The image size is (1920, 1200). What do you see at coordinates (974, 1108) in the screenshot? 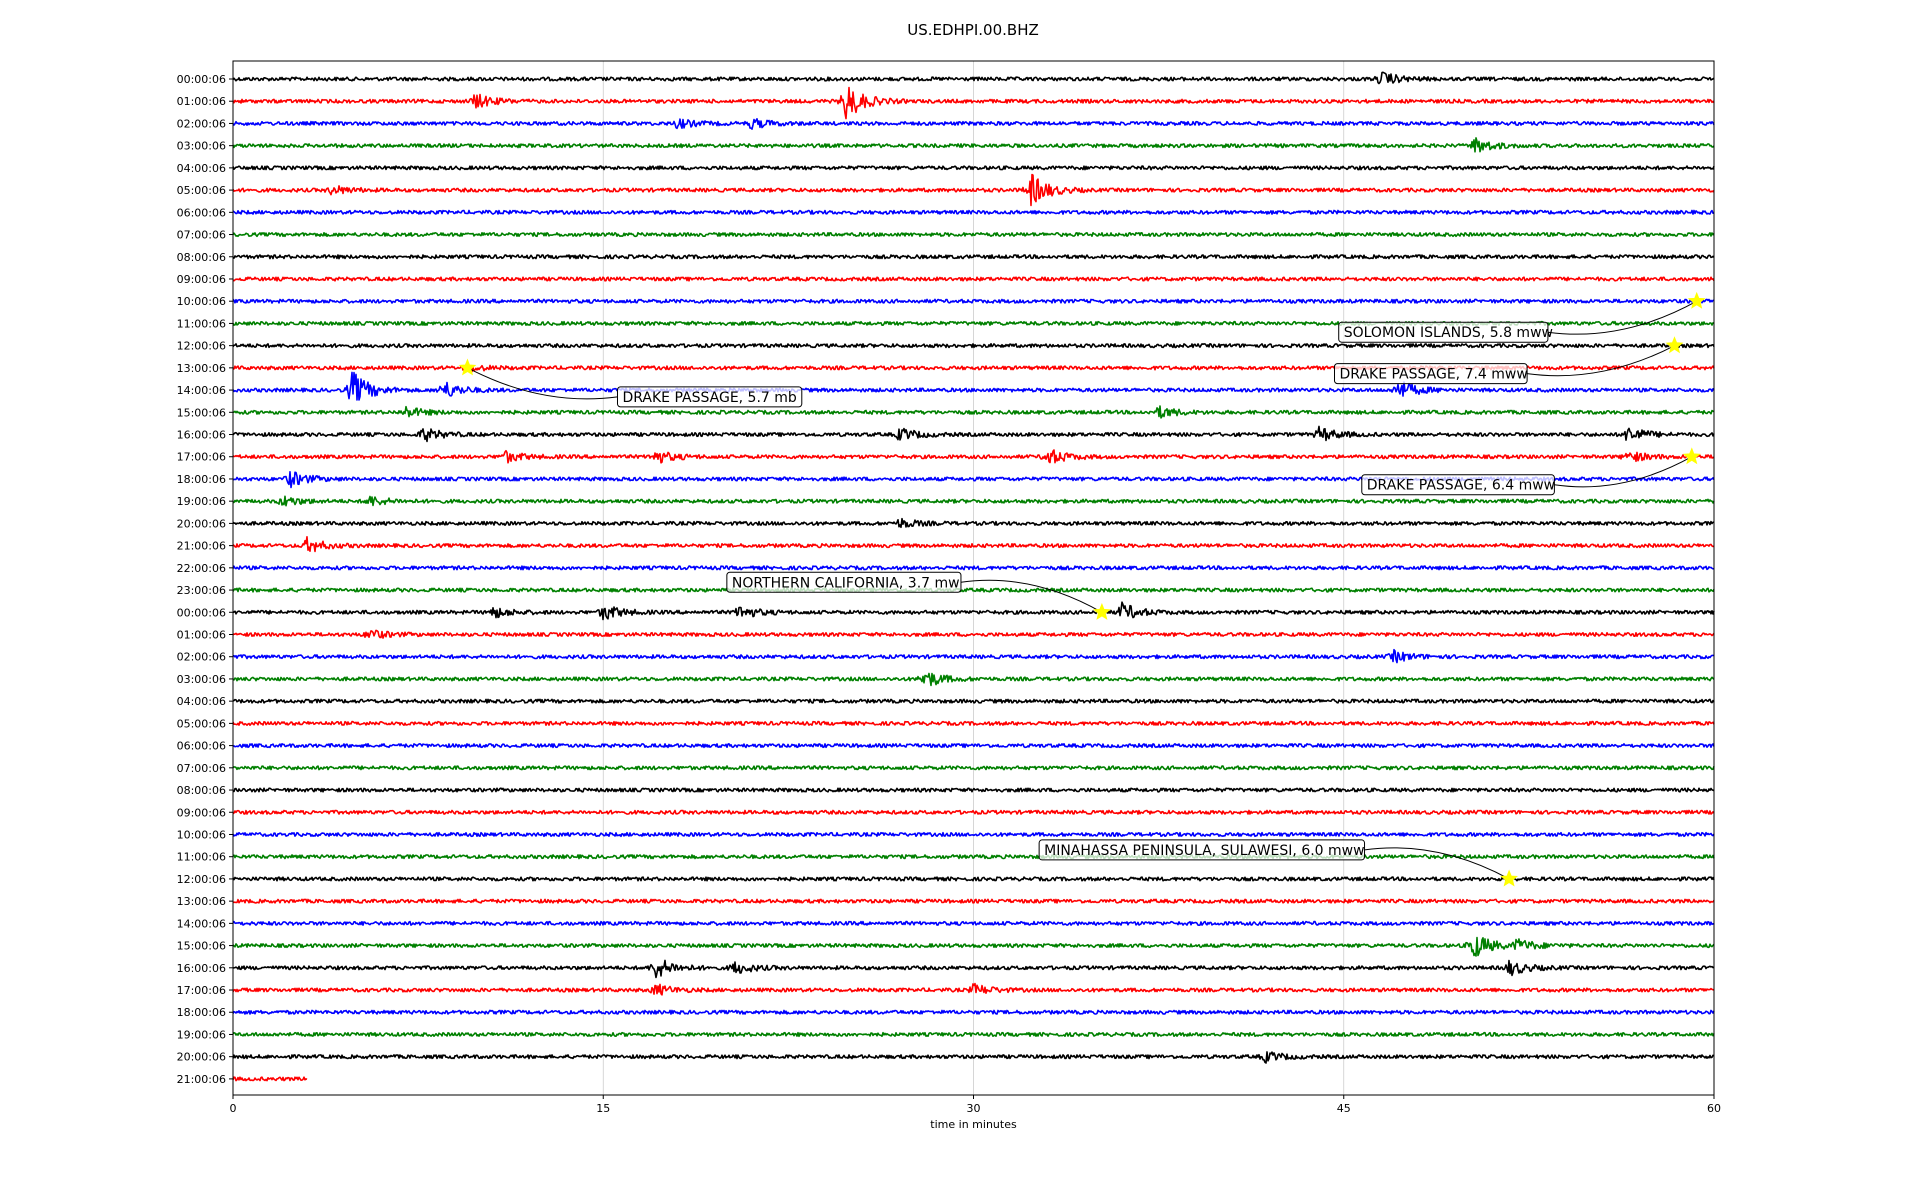
I see `x-tick-label-2: 30` at bounding box center [974, 1108].